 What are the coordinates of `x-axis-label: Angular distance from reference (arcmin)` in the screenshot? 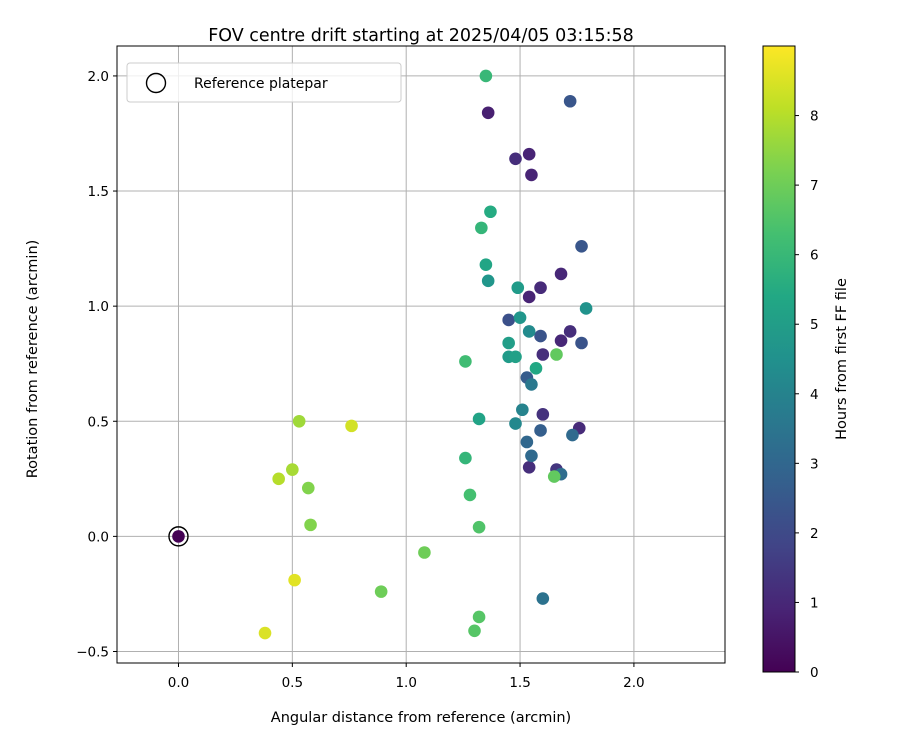 It's located at (421, 718).